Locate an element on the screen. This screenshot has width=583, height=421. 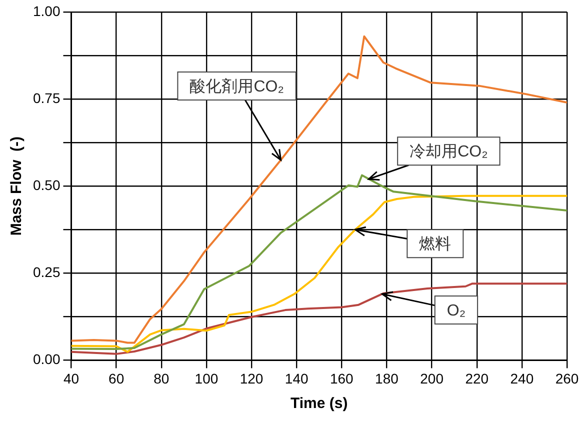
y-tick-label: 0.50 is located at coordinates (46, 184).